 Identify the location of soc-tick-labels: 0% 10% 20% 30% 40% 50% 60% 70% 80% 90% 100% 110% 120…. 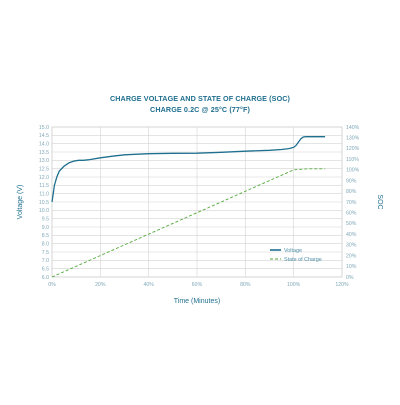
(353, 203).